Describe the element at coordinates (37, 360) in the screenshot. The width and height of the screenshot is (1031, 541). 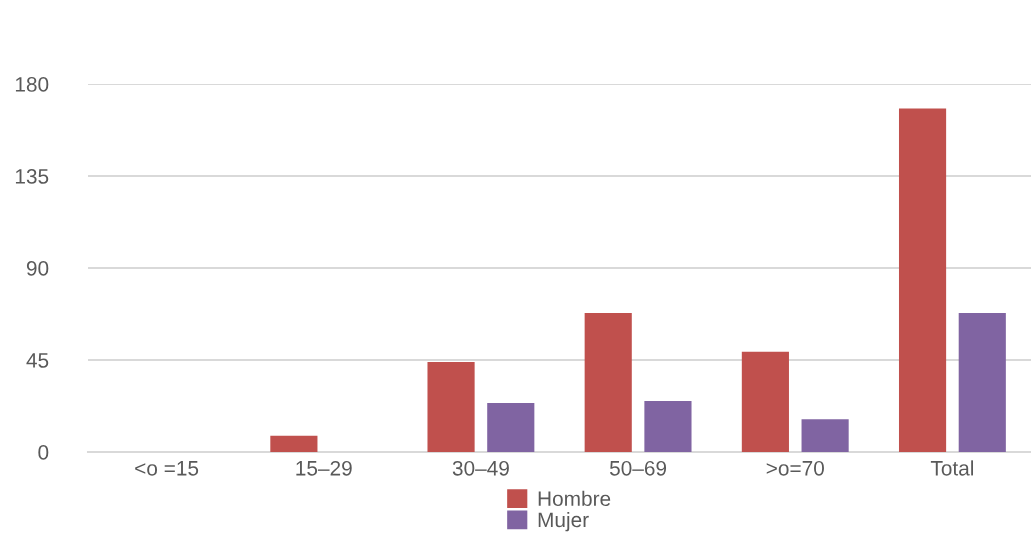
I see `y-tick-label: 45` at that location.